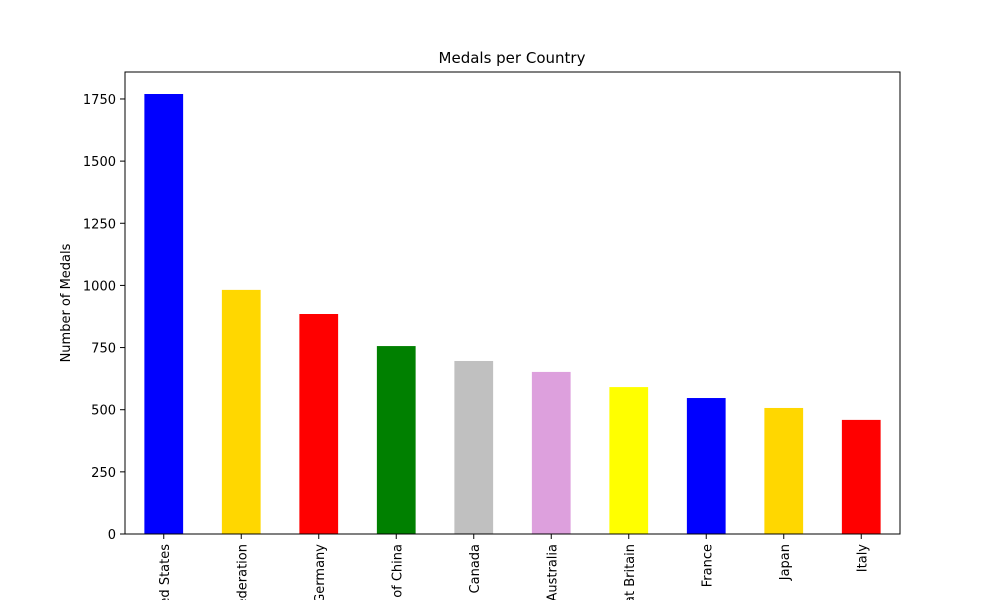 The image size is (1000, 600). What do you see at coordinates (103, 411) in the screenshot?
I see `y-tick-label: 500` at bounding box center [103, 411].